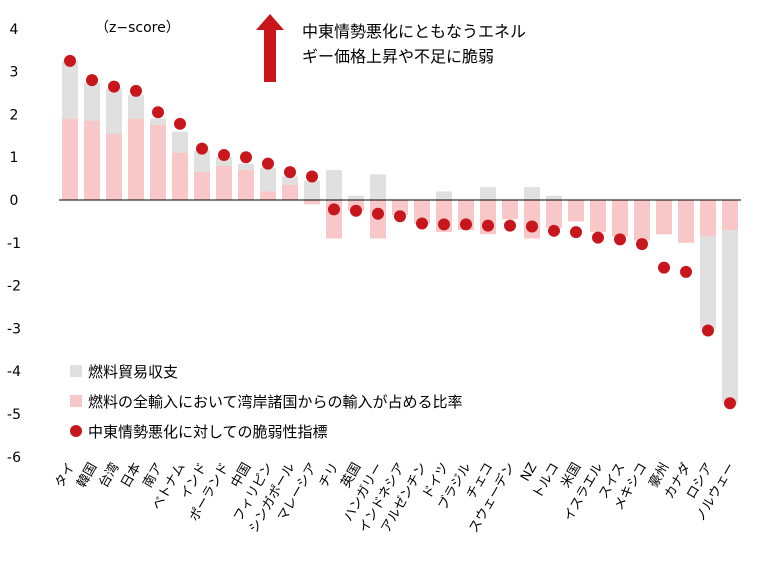  I want to click on category-label: 台湾, so click(109, 475).